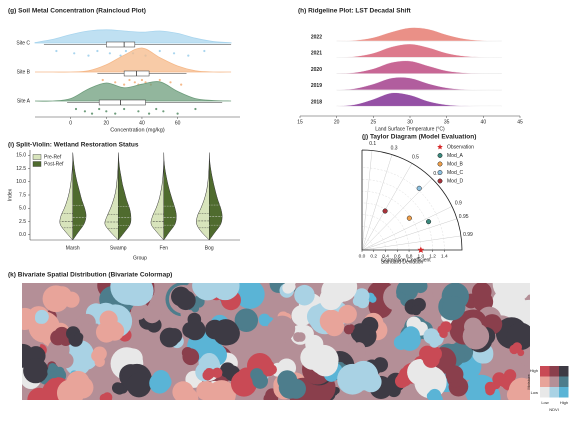 The height and width of the screenshot is (433, 576). I want to click on obs-point, so click(421, 249).